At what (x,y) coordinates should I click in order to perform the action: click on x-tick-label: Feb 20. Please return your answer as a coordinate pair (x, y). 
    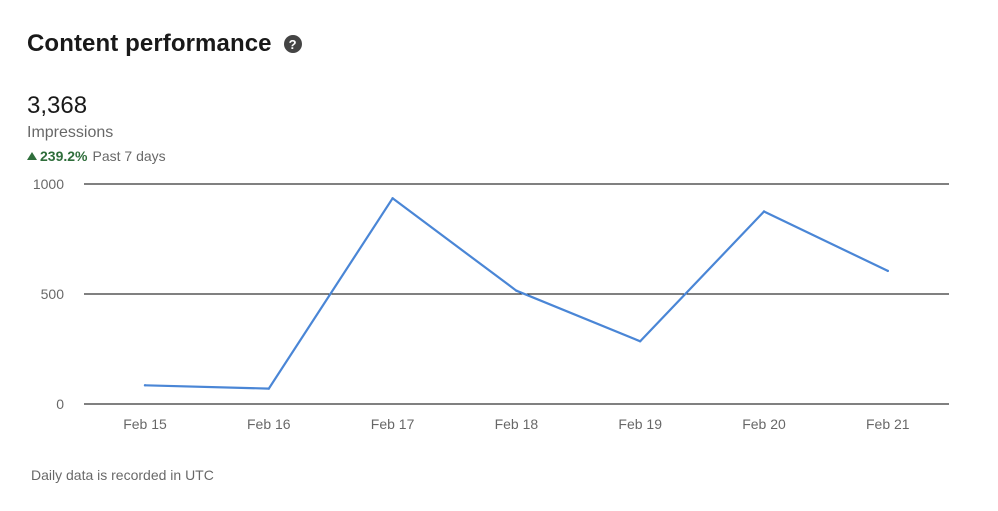
    Looking at the image, I should click on (764, 424).